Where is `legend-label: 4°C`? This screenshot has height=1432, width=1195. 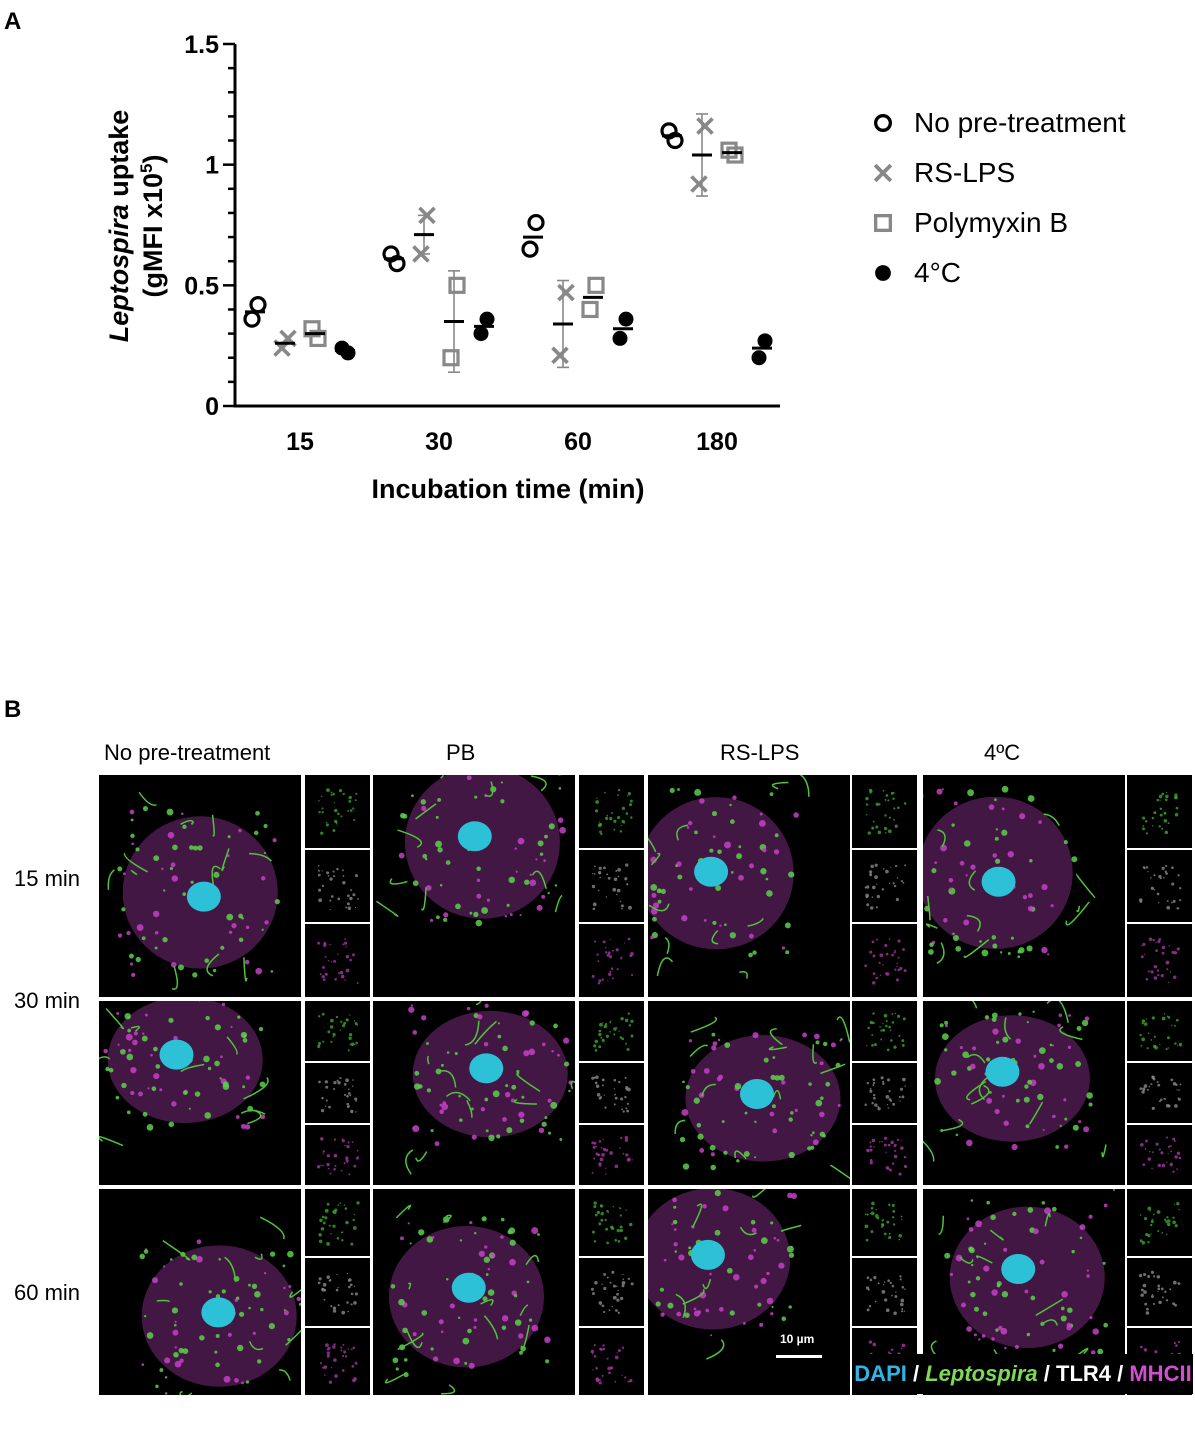 legend-label: 4°C is located at coordinates (937, 272).